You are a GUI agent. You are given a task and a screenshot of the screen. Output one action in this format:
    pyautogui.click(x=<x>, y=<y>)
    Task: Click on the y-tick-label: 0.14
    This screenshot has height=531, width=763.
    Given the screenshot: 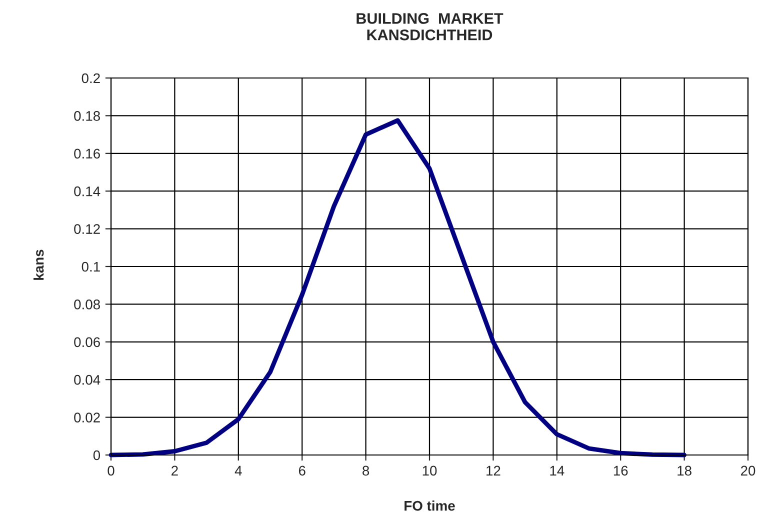 What is the action you would take?
    pyautogui.click(x=87, y=191)
    